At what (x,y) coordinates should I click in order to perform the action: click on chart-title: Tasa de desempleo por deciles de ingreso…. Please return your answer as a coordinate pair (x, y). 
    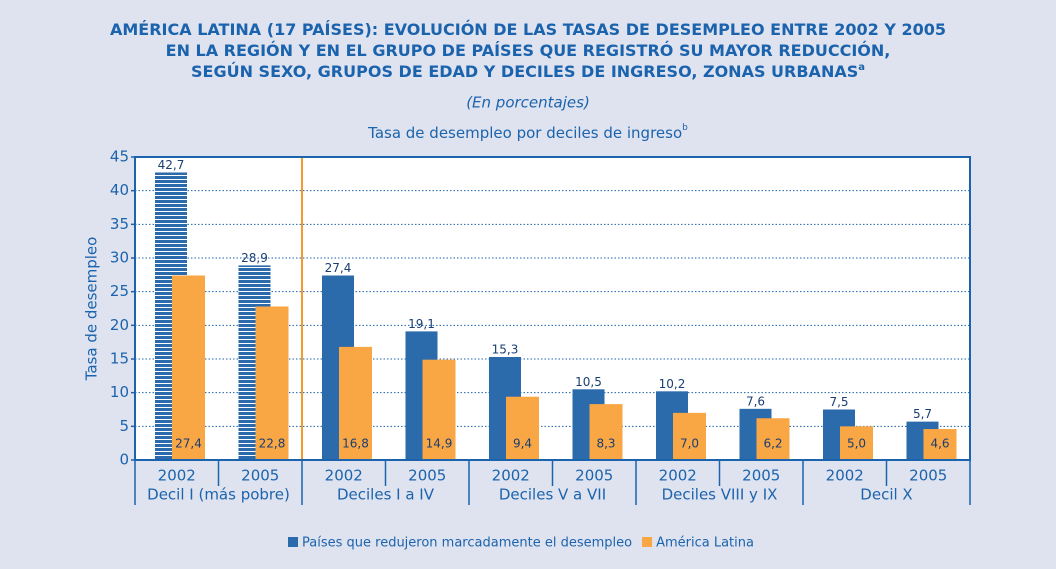
    Looking at the image, I should click on (527, 132).